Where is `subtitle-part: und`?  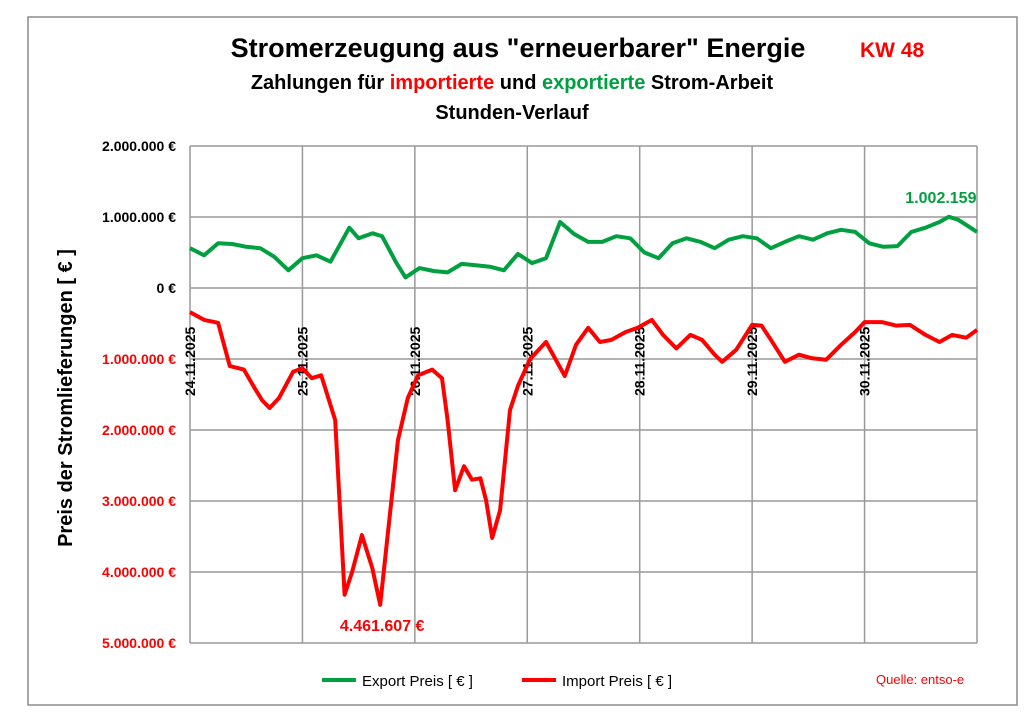
subtitle-part: und is located at coordinates (518, 83).